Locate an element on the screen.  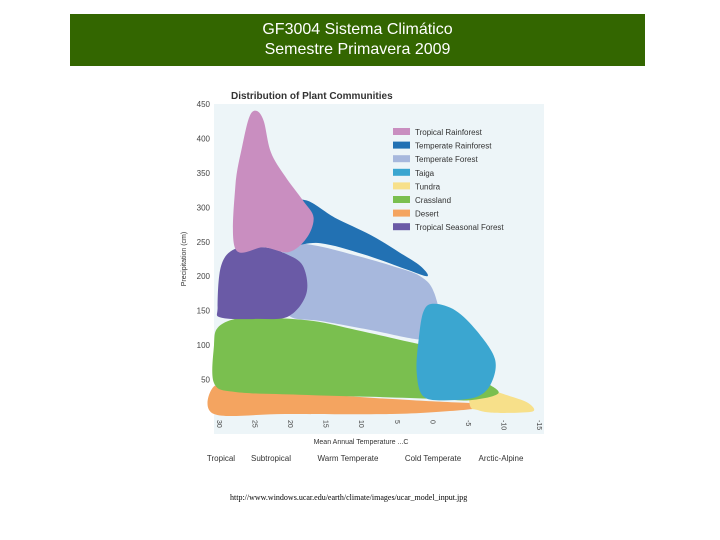
legend-swatch-temperate-forest is located at coordinates (401, 159).